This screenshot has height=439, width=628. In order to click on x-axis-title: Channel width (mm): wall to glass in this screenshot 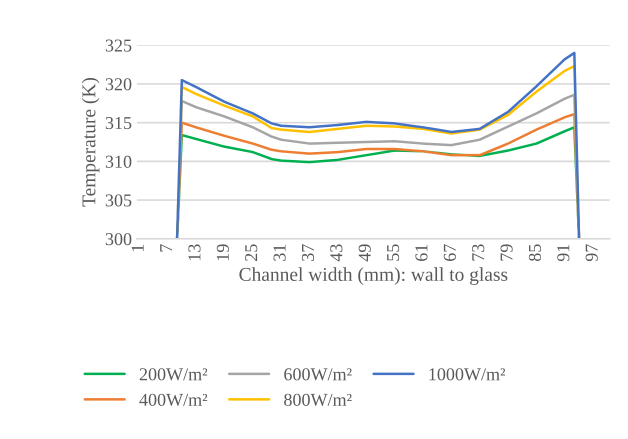, I will do `click(373, 276)`.